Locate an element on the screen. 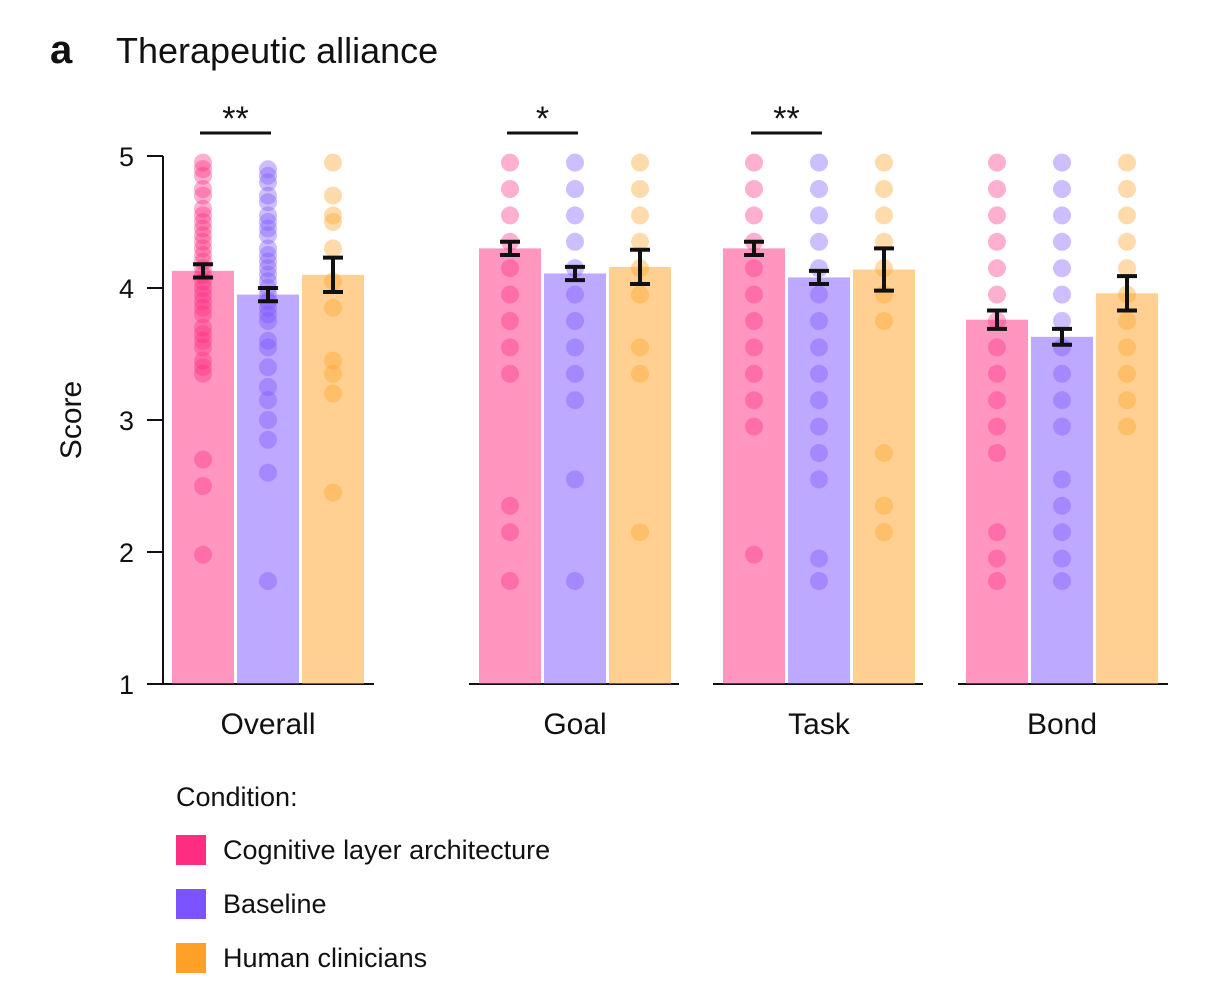 This screenshot has width=1208, height=985. bar-goal-baseline is located at coordinates (575, 478).